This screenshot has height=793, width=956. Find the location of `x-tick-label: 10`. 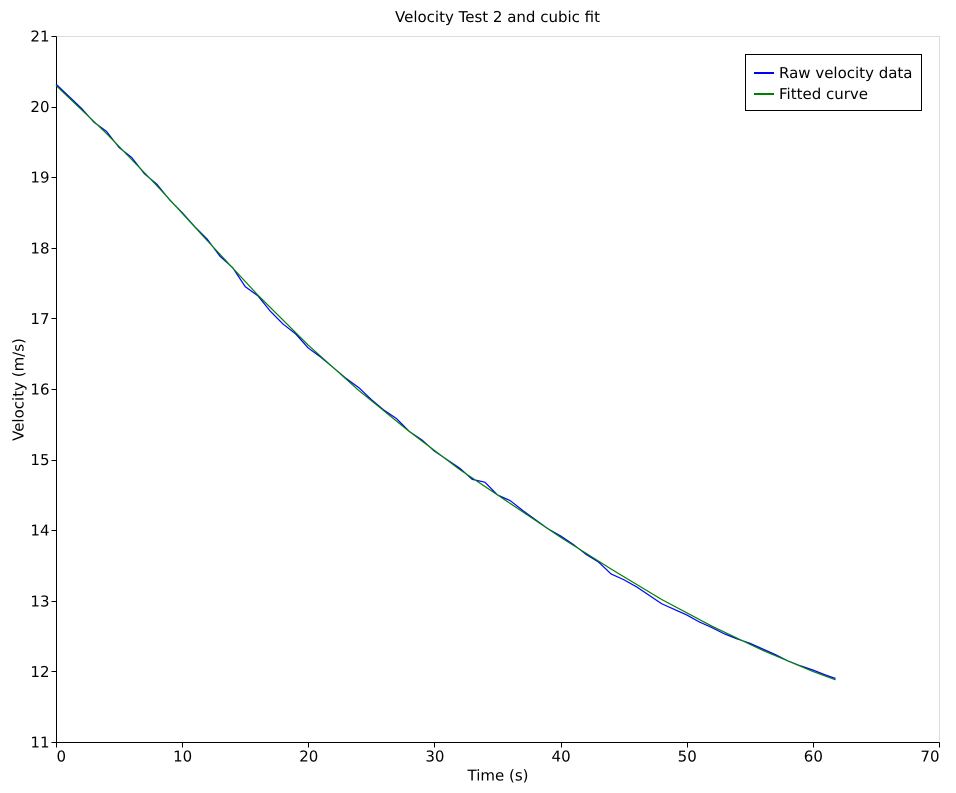

x-tick-label: 10 is located at coordinates (182, 757).